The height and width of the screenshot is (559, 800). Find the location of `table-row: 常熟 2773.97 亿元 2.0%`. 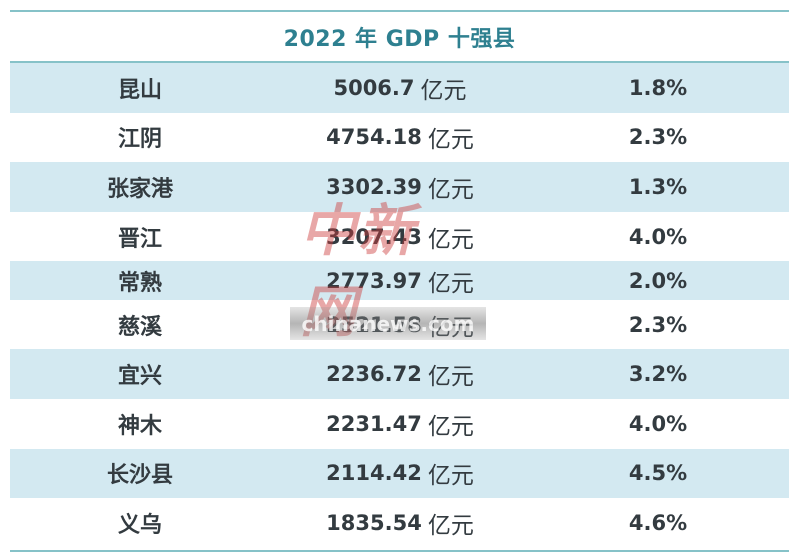

table-row: 常熟 2773.97 亿元 2.0% is located at coordinates (399, 281).